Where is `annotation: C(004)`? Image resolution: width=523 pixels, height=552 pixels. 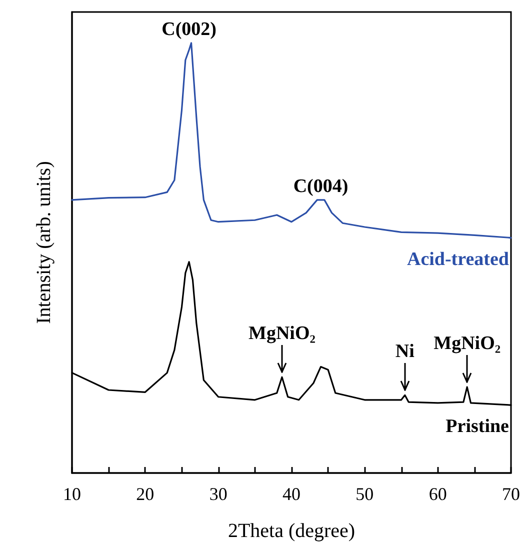 annotation: C(004) is located at coordinates (320, 186).